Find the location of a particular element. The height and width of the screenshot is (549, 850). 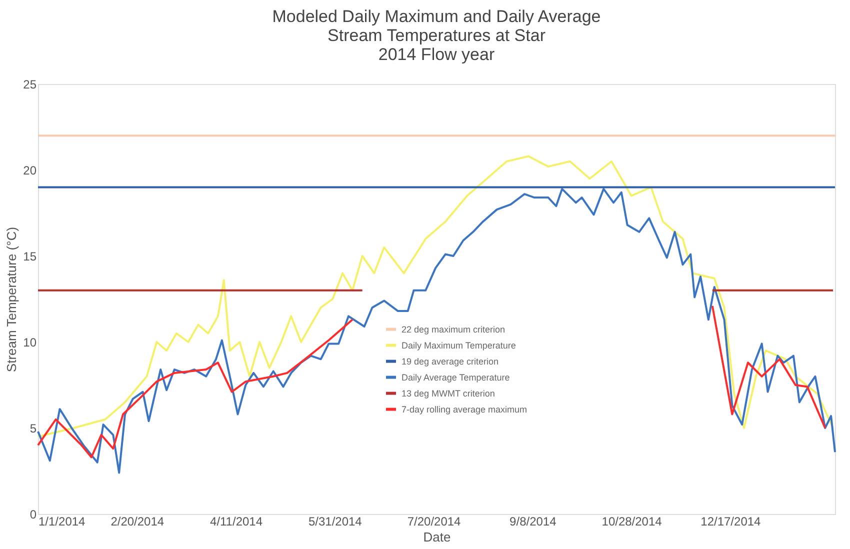

y-tick-label: 25 is located at coordinates (30, 85).